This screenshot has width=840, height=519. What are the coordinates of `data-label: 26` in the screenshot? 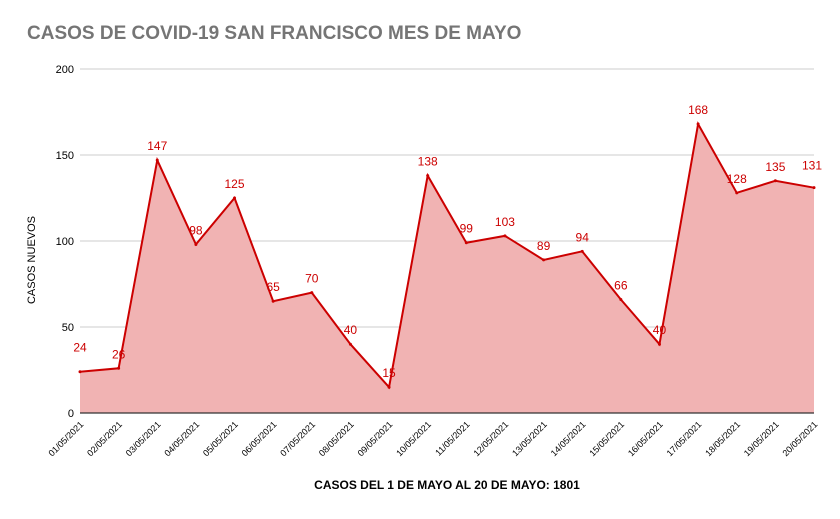 It's located at (119, 354).